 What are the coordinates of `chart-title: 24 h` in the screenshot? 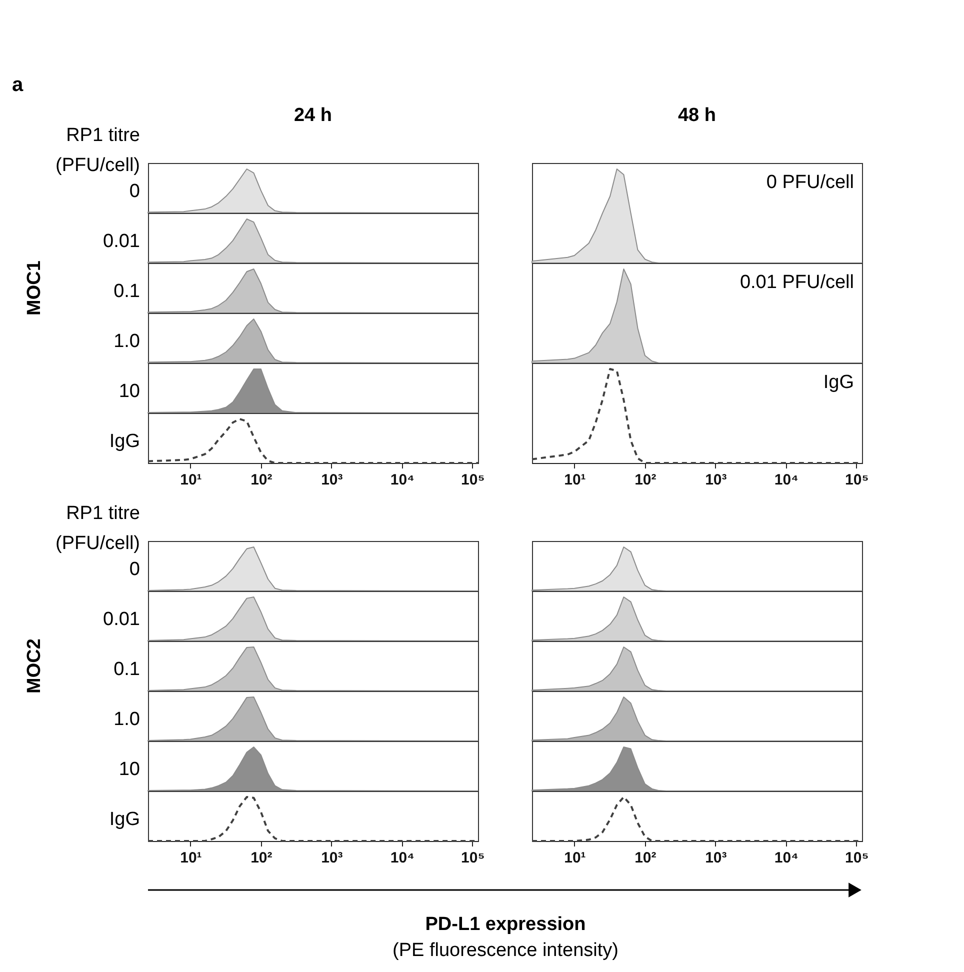 It's located at (313, 115).